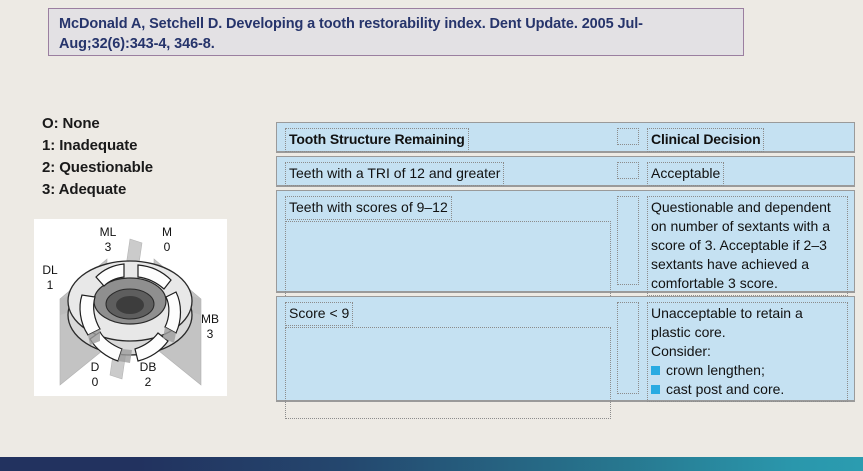  I want to click on column-header-tooth-structure: Tooth Structure Remaining, so click(377, 140).